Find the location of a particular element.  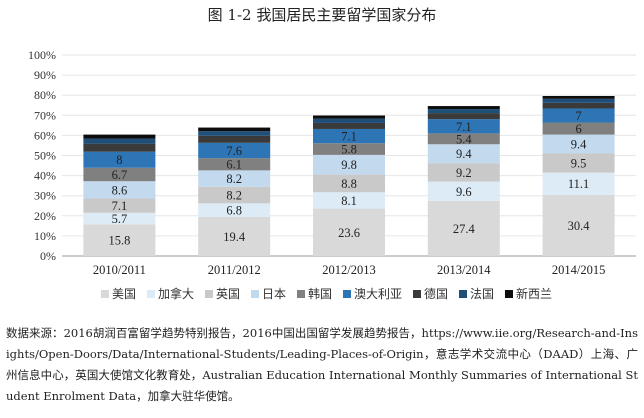

data-label: 8.1 is located at coordinates (349, 201).